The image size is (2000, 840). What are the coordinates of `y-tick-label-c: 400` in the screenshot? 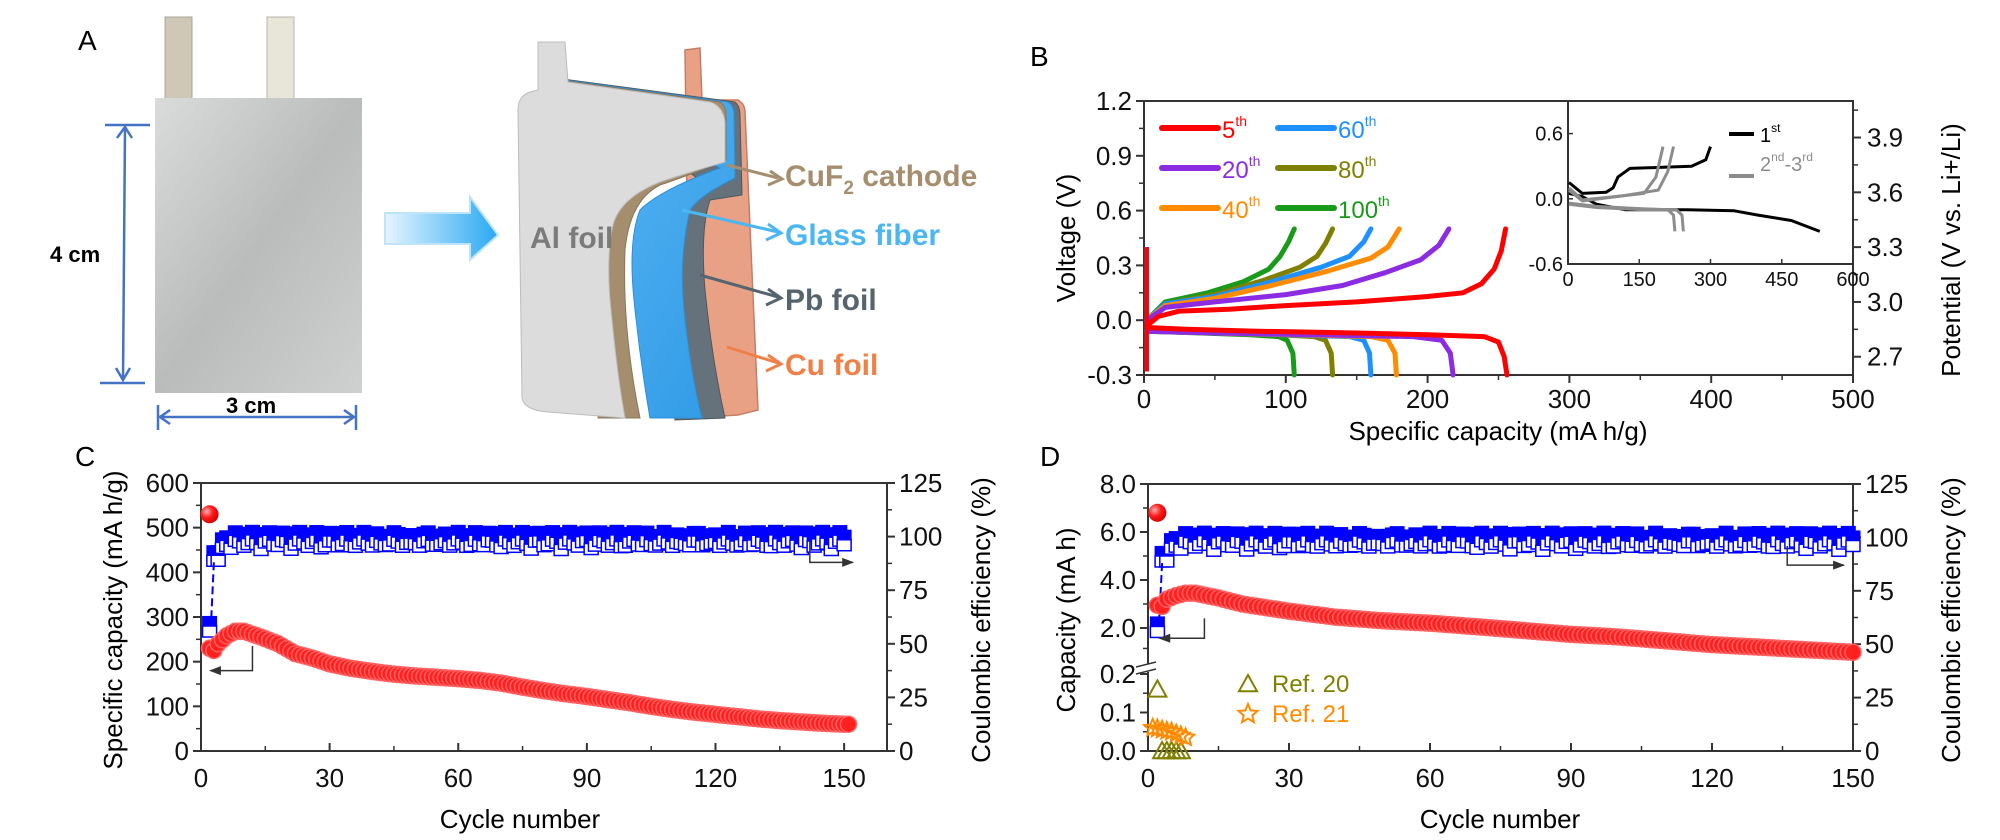 It's located at (167, 572).